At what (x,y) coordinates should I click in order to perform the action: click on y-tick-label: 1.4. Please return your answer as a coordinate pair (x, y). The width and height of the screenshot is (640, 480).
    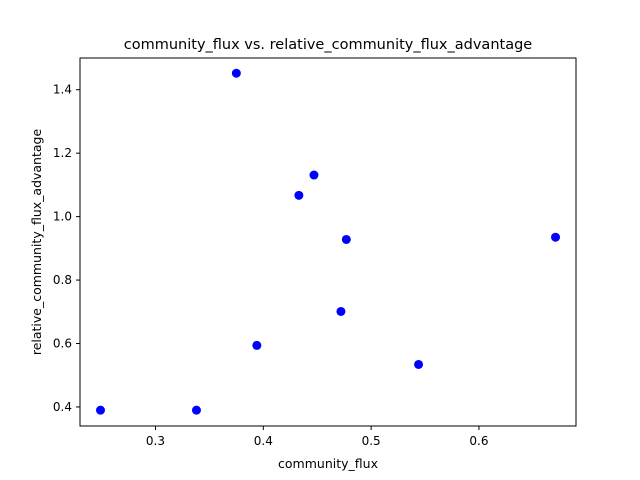
    Looking at the image, I should click on (62, 90).